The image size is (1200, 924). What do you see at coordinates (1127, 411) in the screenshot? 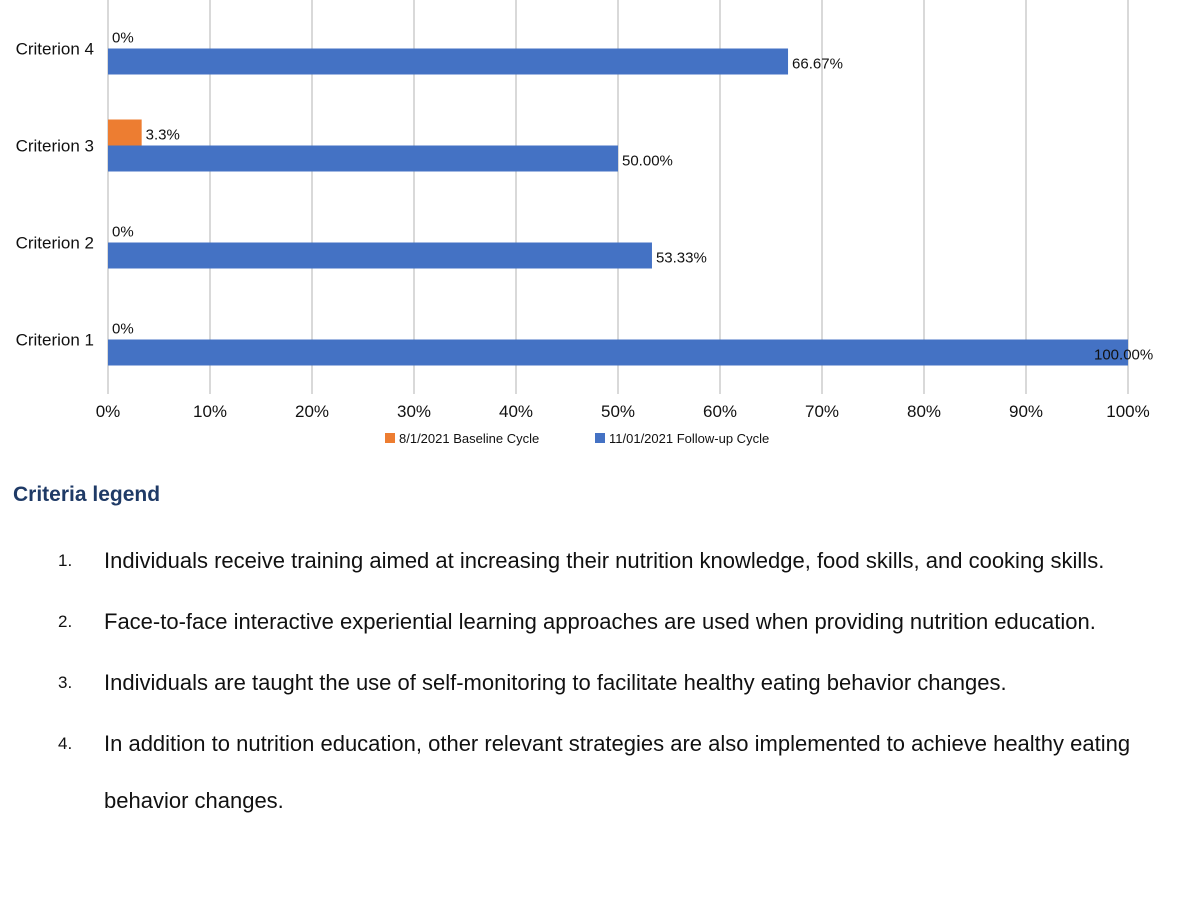
I see `x-tick-label: 100%` at bounding box center [1127, 411].